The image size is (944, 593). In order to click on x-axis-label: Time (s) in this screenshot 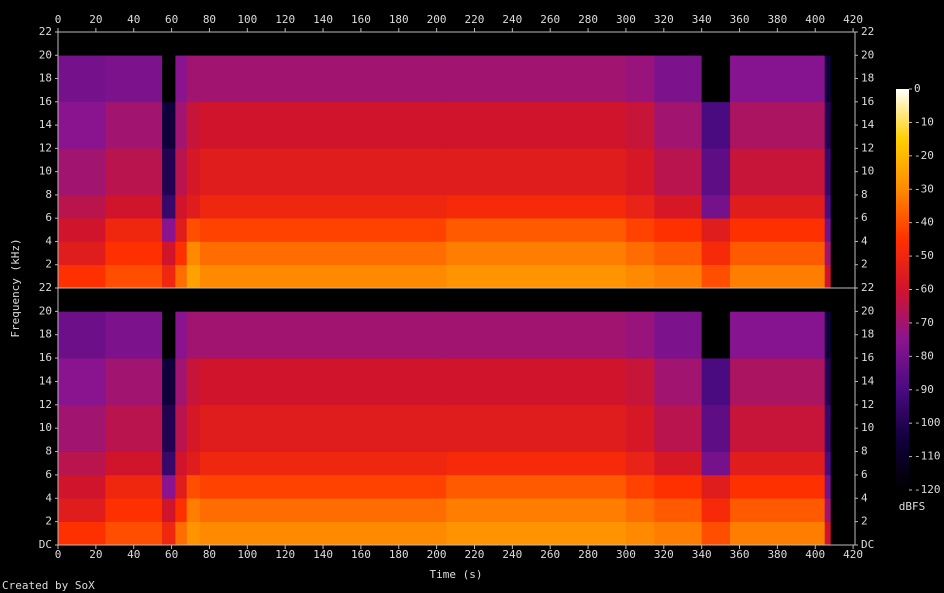, I will do `click(456, 574)`.